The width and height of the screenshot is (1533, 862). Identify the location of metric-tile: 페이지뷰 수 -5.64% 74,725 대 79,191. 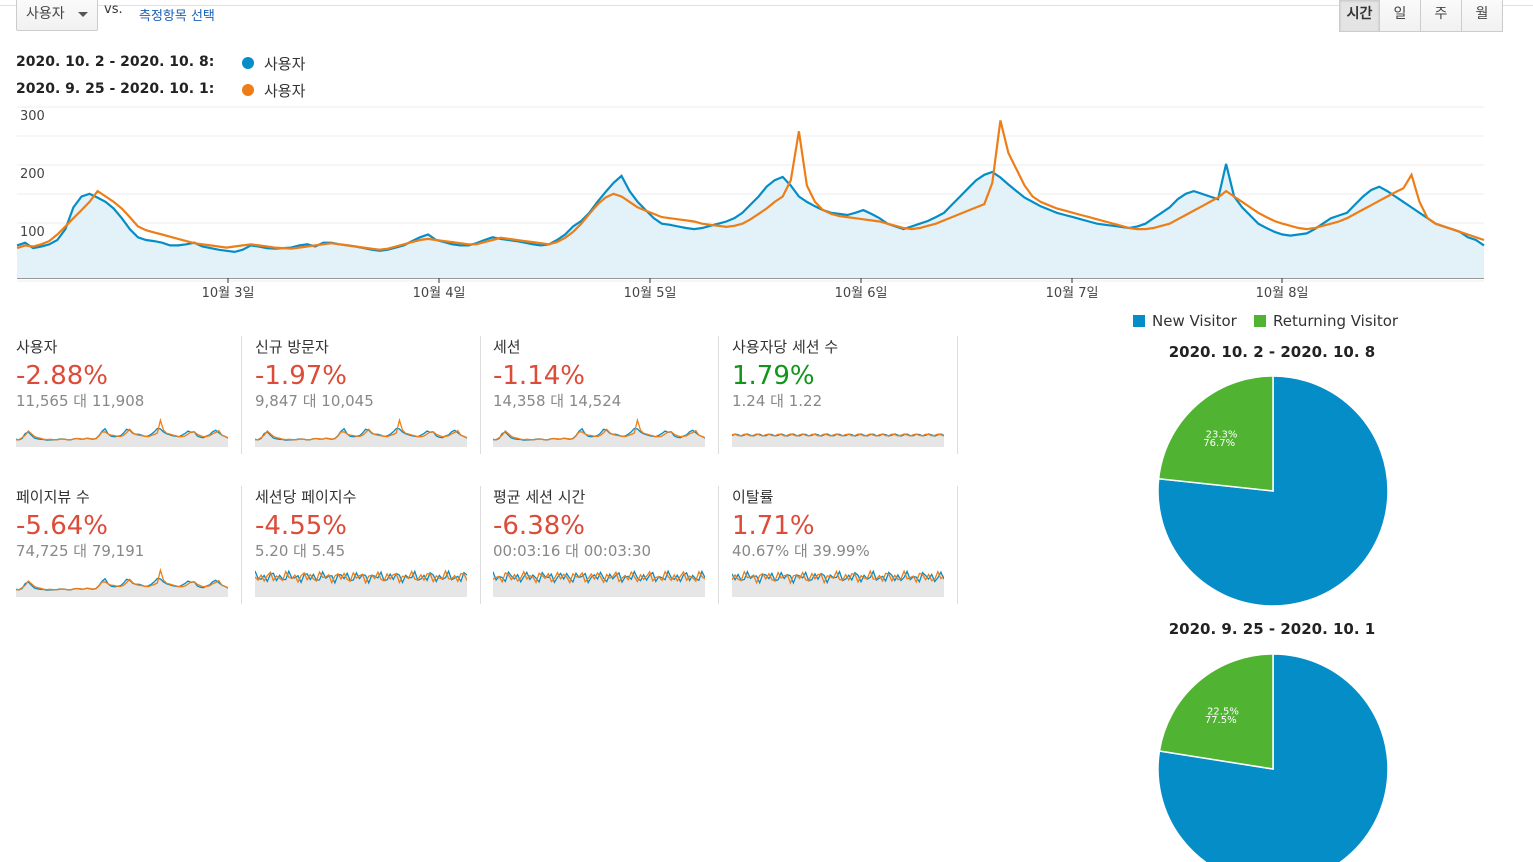
(128, 541).